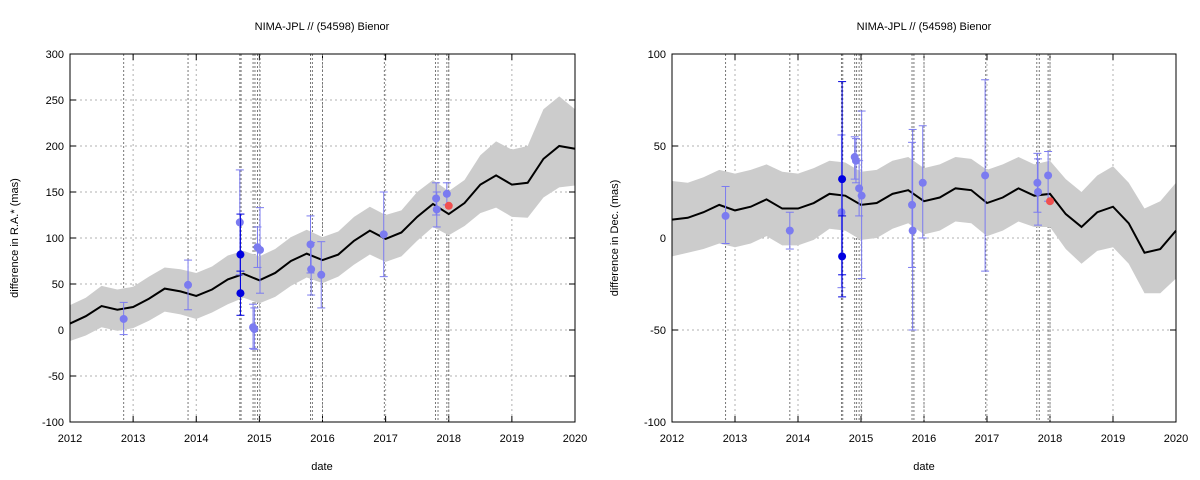  I want to click on y-tick-label: 250, so click(55, 101).